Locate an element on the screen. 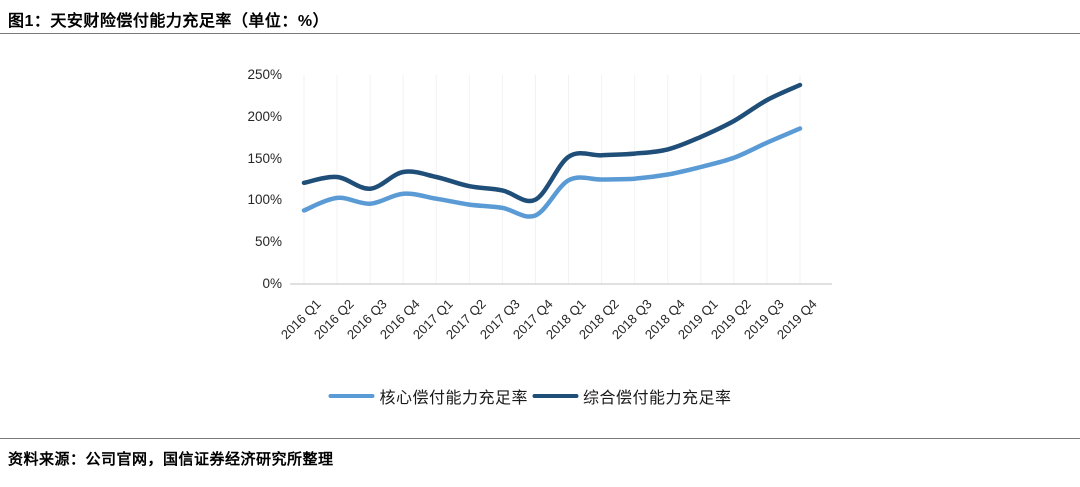 This screenshot has width=1080, height=487. legend-label: 核心偿付能力充足率 is located at coordinates (453, 398).